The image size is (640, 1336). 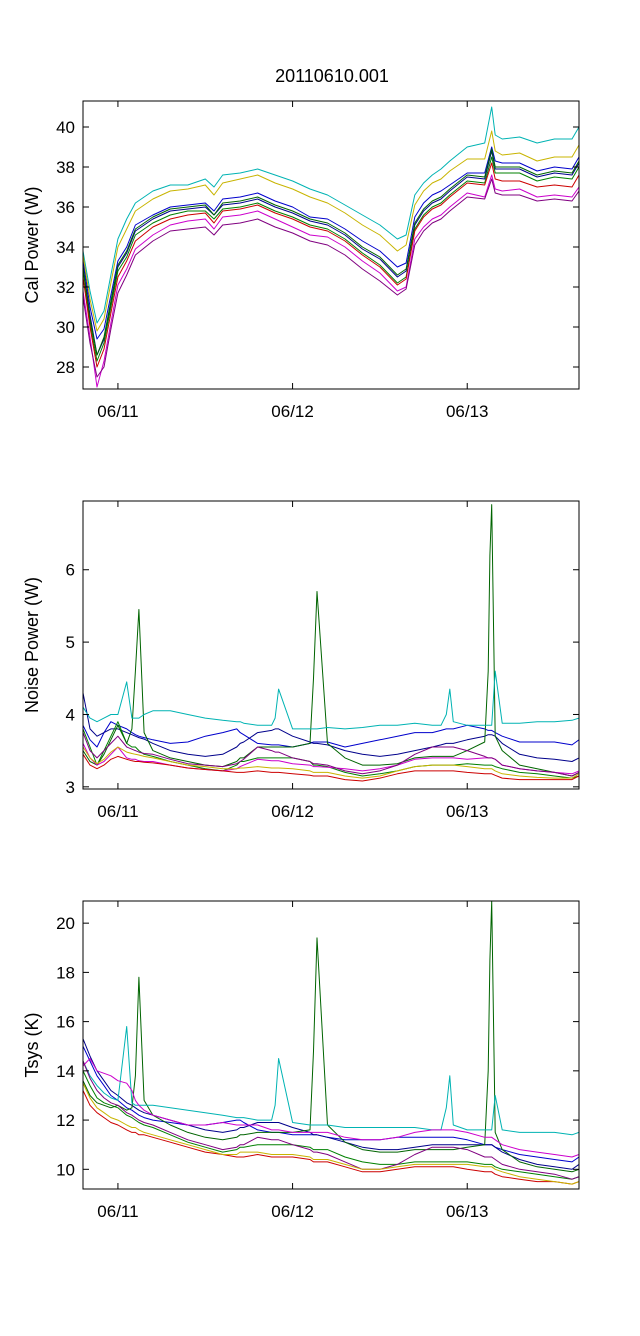 What do you see at coordinates (32, 645) in the screenshot?
I see `y-axis-label: Noise Power (W)` at bounding box center [32, 645].